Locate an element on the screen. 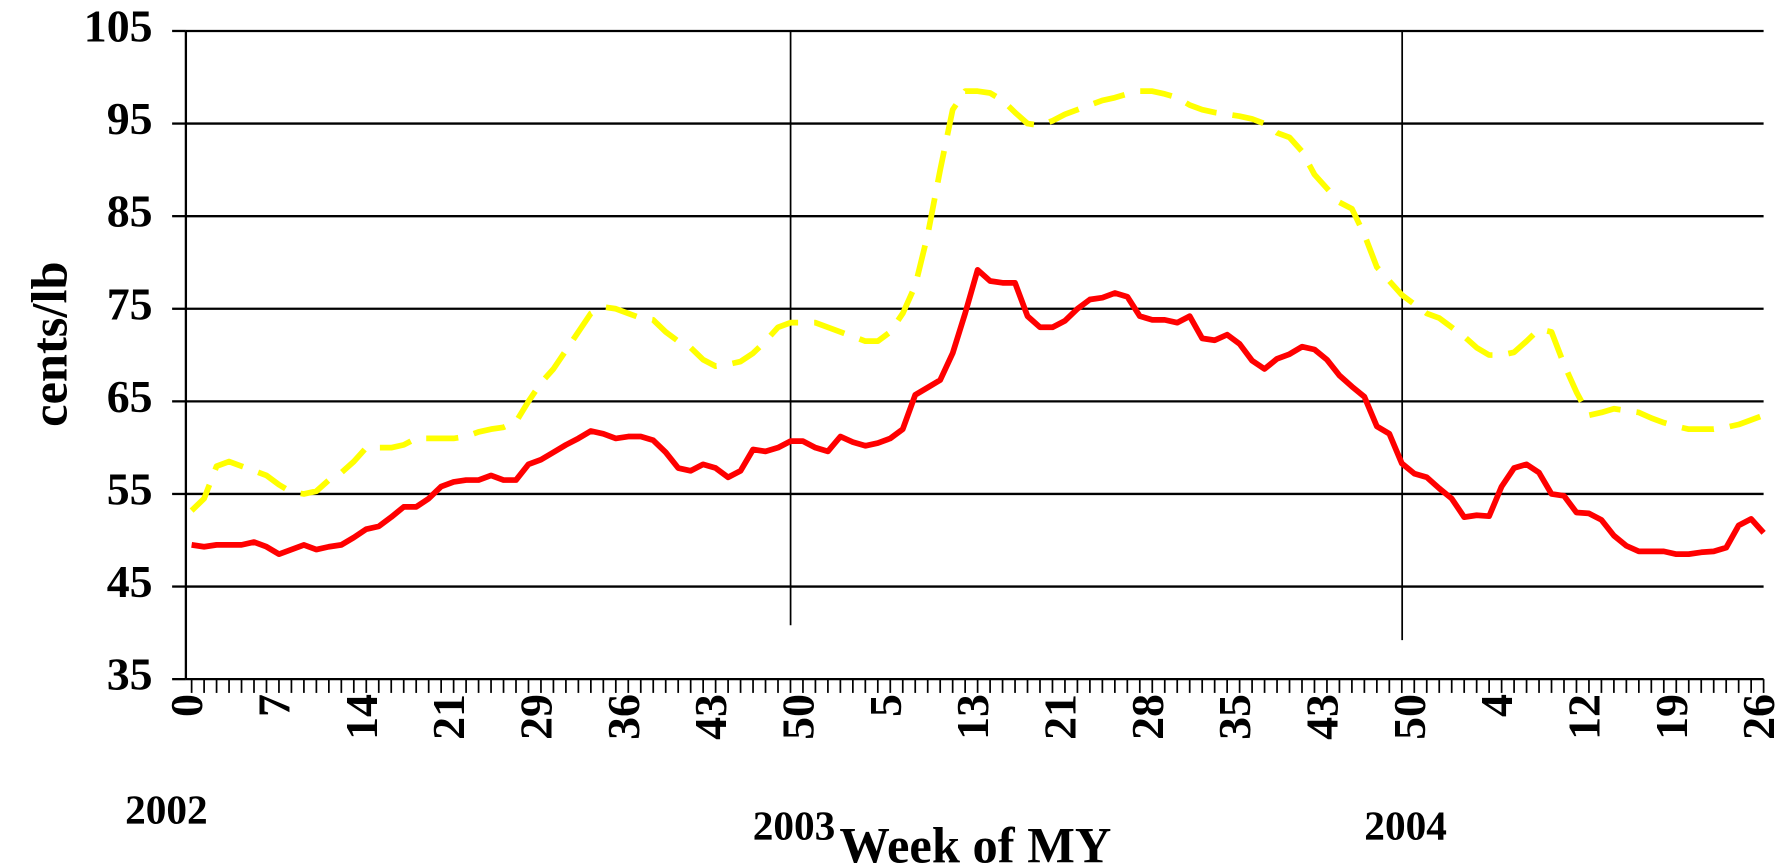 The width and height of the screenshot is (1790, 865). x-tick-label: 13 is located at coordinates (972, 717).